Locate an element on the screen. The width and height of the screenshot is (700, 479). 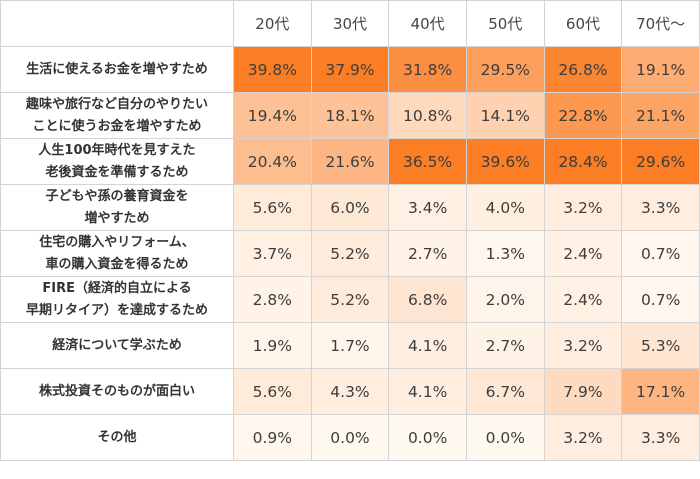
heatmap-cell: 29.5% is located at coordinates (505, 69).